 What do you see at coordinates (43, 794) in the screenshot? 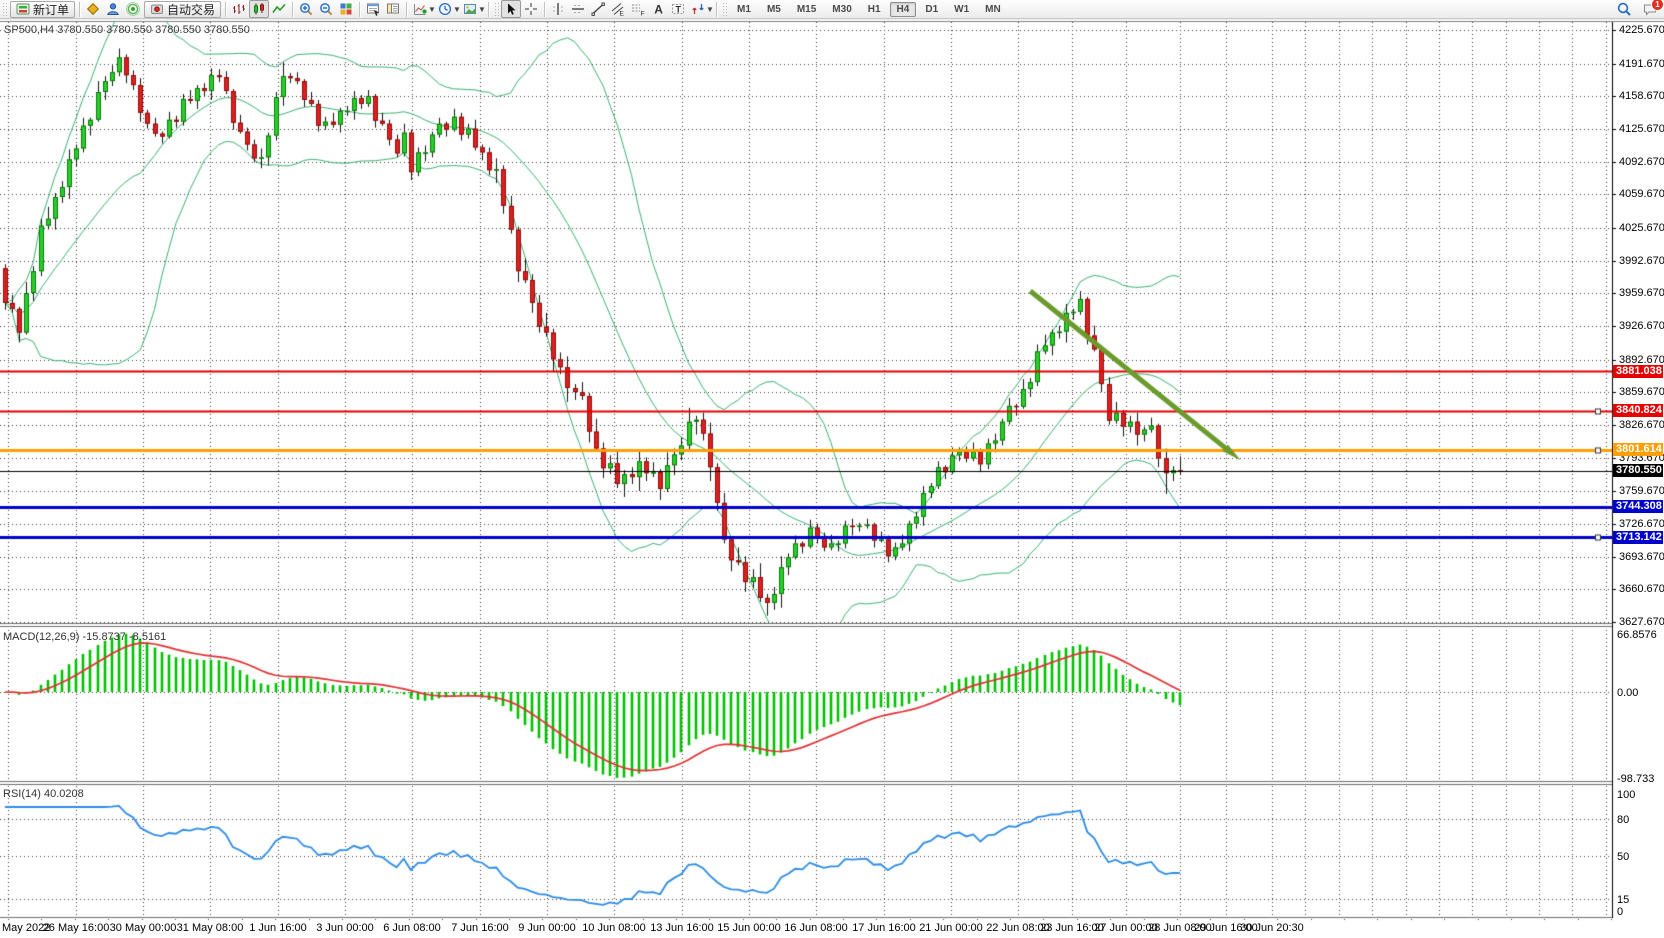
I see `rsi-indicator-label: RSI(14) 40.0208` at bounding box center [43, 794].